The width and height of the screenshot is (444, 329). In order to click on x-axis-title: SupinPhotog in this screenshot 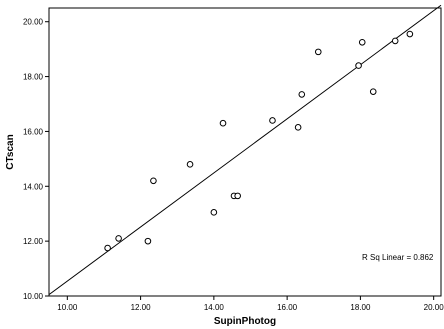, I will do `click(245, 321)`.